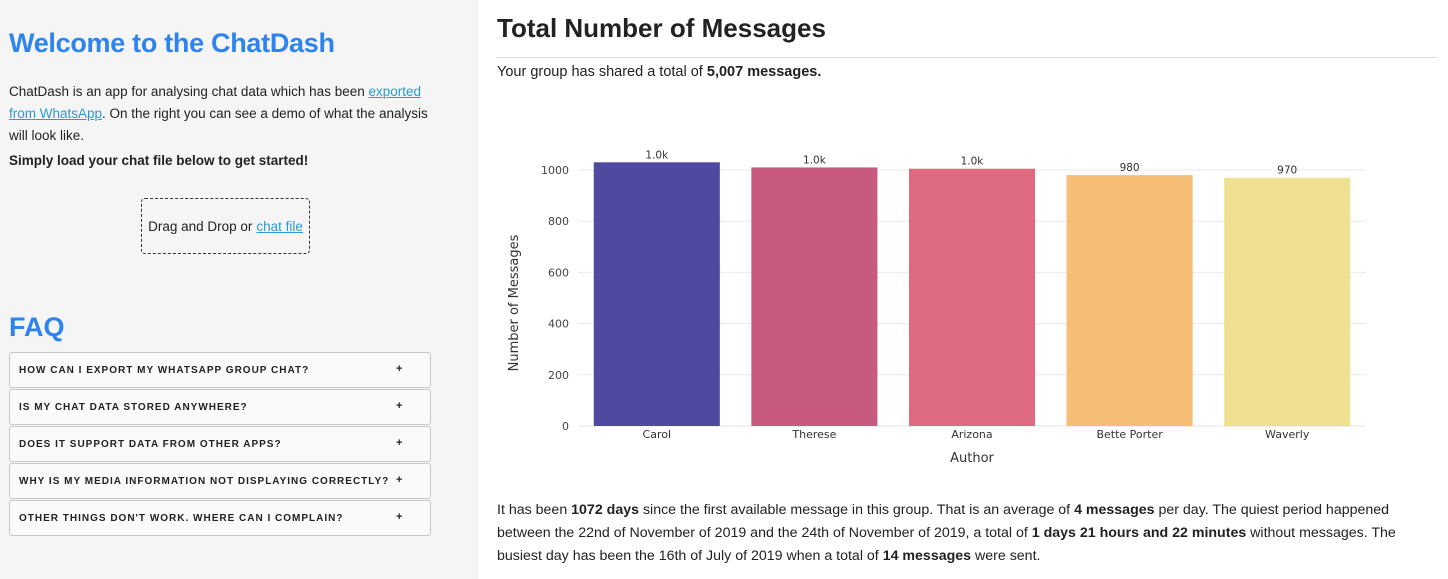  Describe the element at coordinates (558, 221) in the screenshot. I see `y-tick-label: 800` at that location.